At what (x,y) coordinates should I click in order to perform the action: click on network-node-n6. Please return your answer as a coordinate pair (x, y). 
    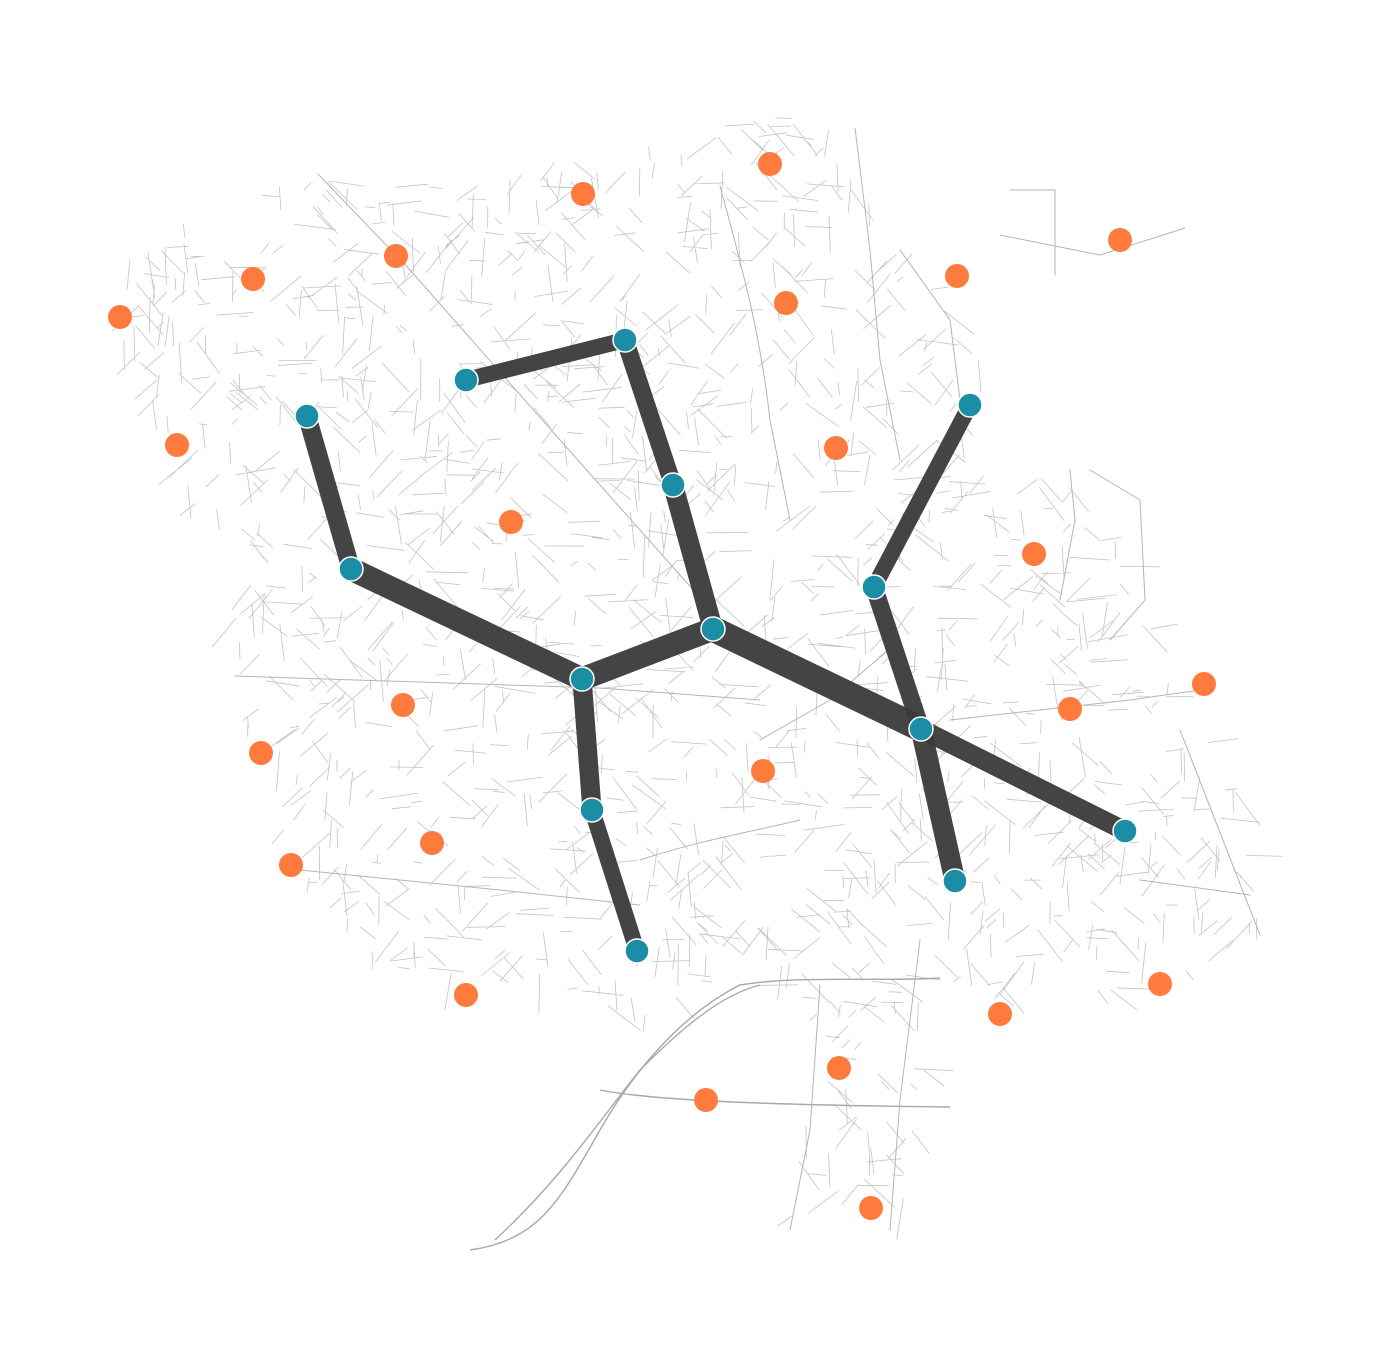
    Looking at the image, I should click on (351, 569).